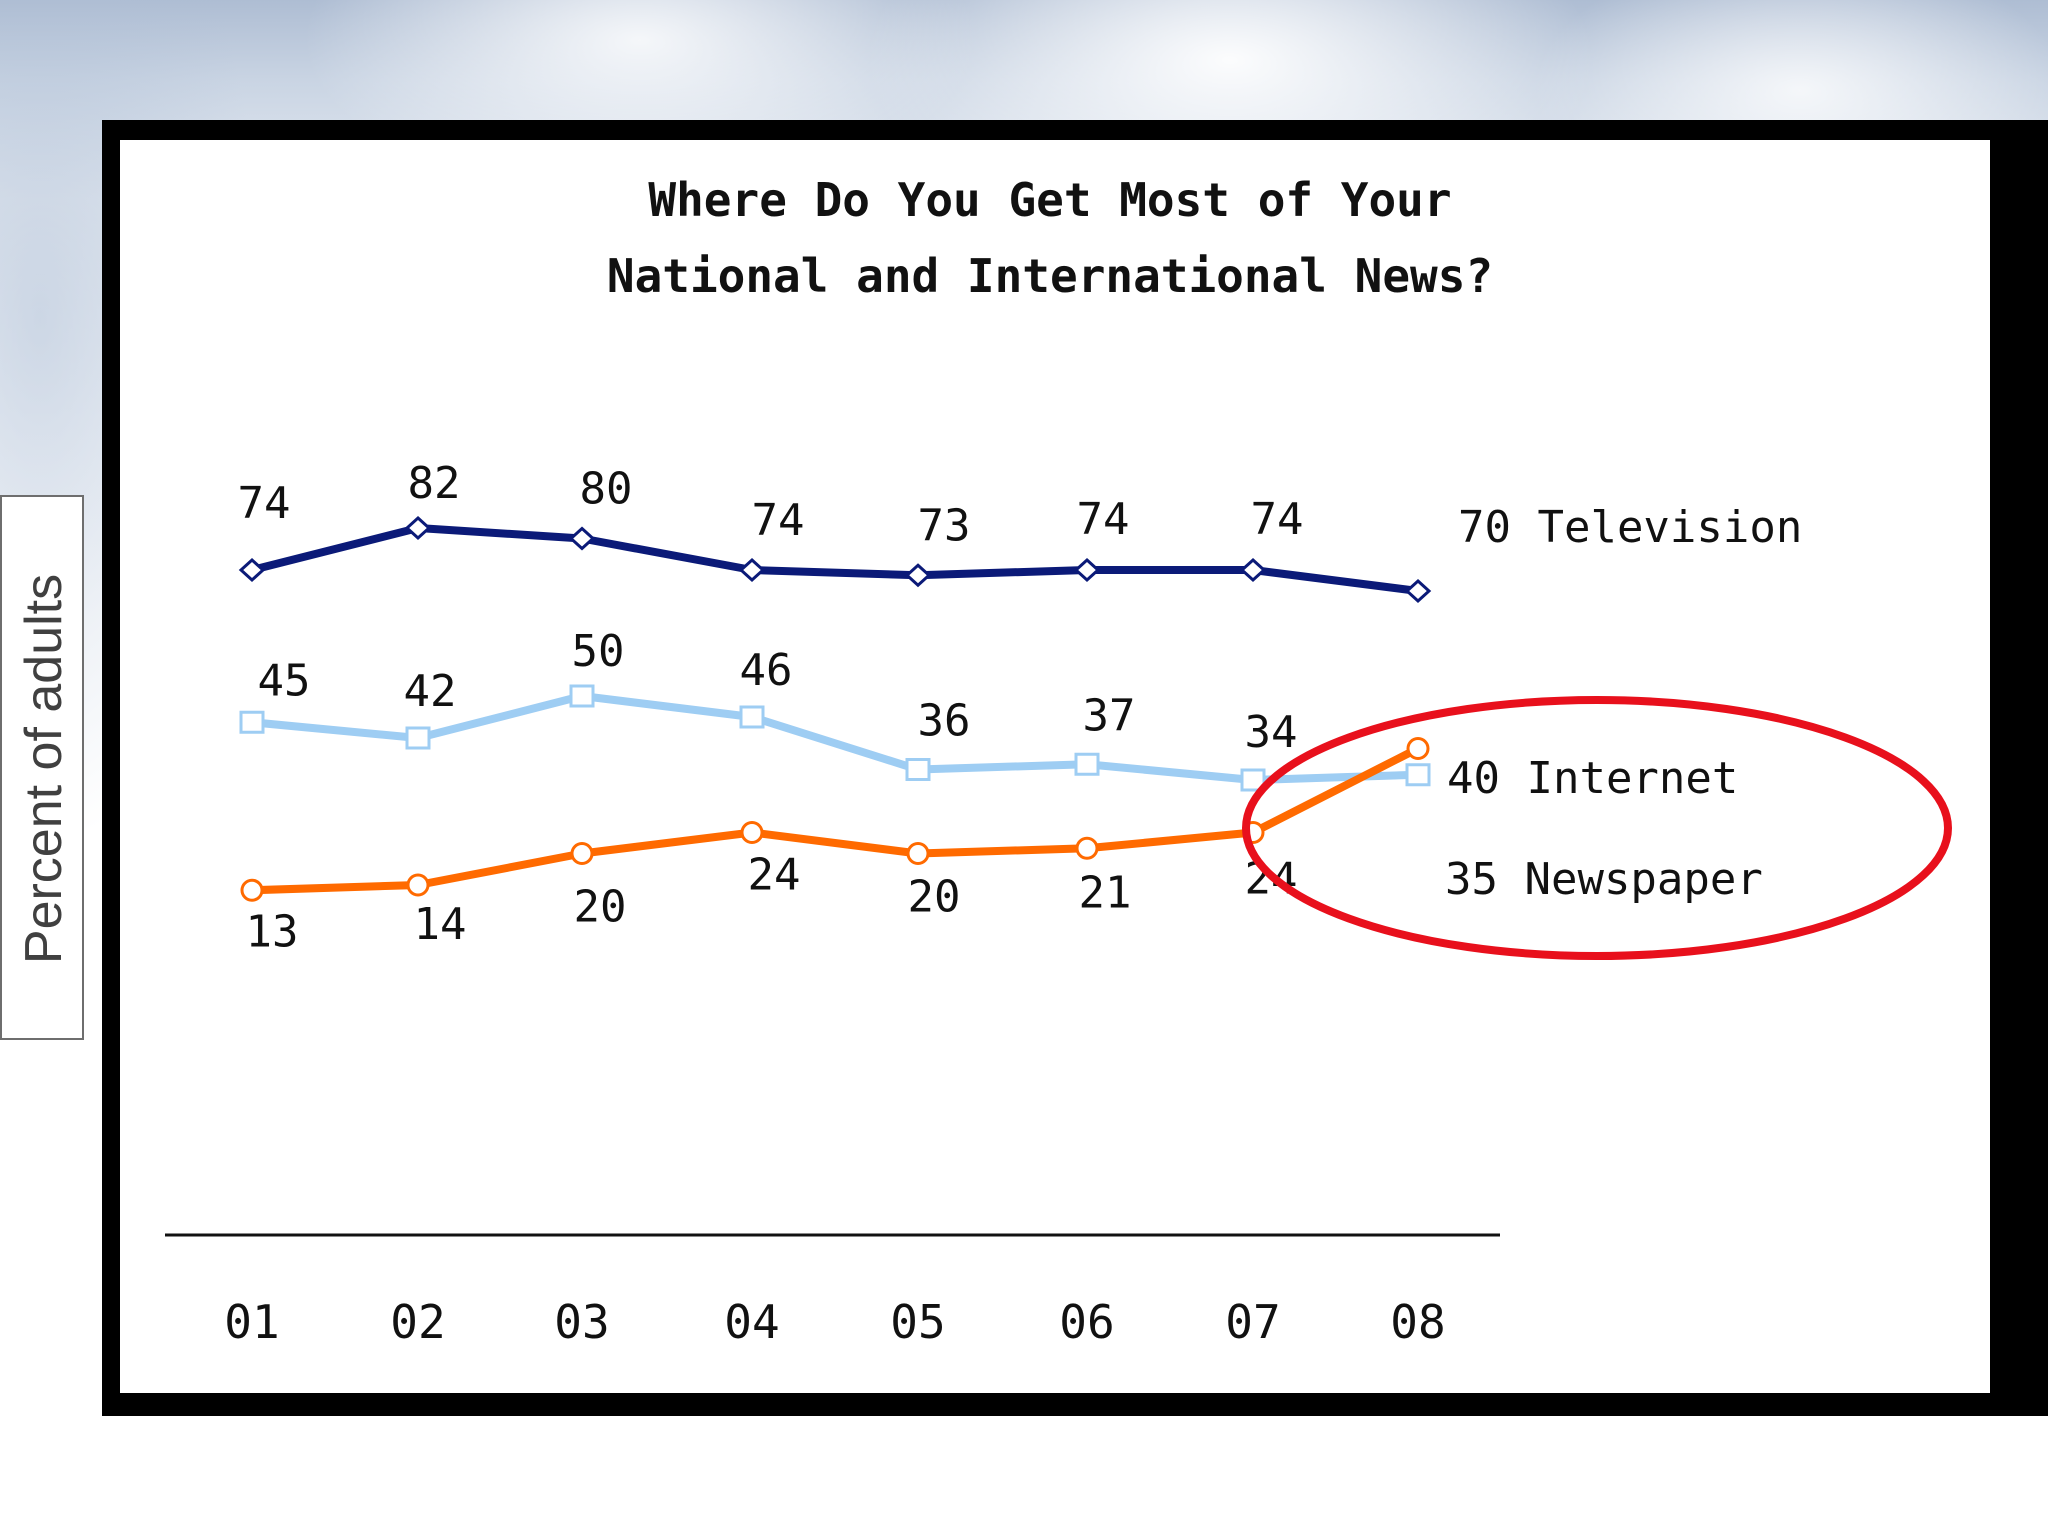  Describe the element at coordinates (1592, 778) in the screenshot. I see `end-label-internet: 40 Internet` at that location.